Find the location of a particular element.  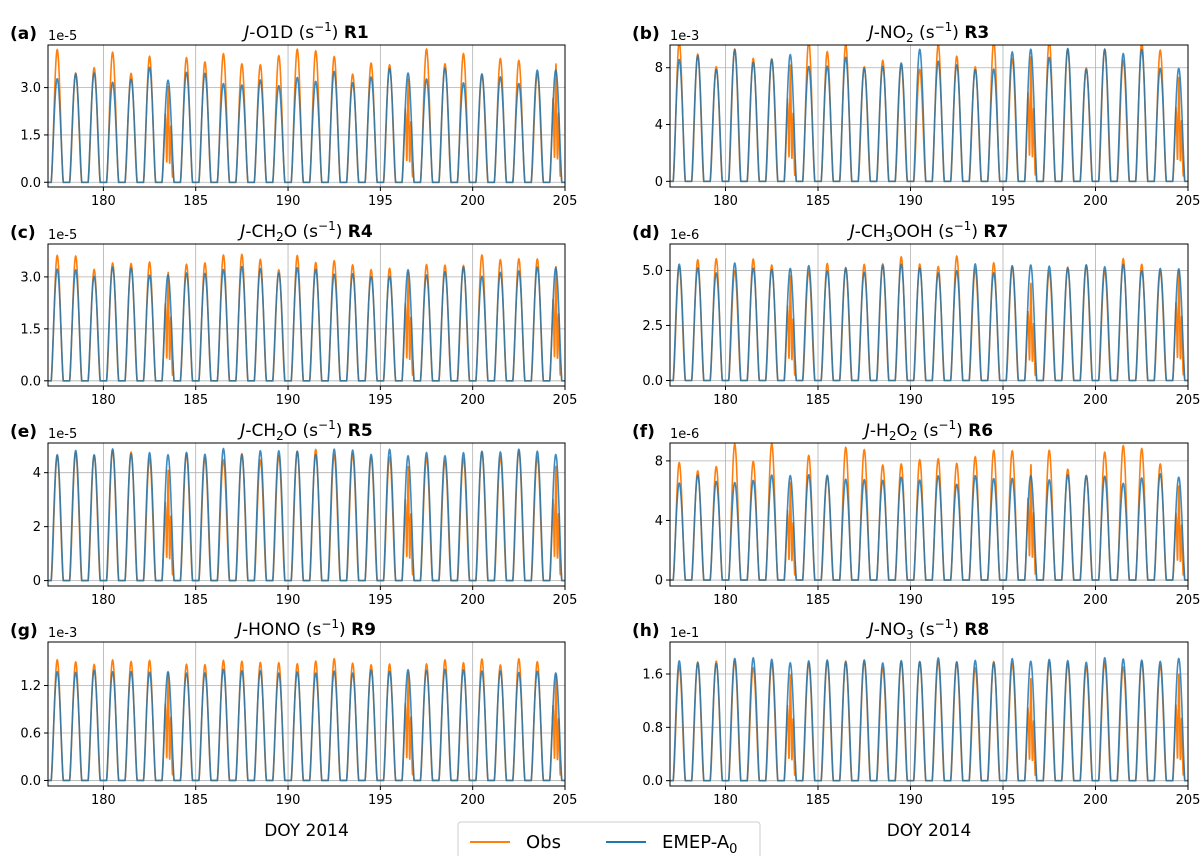

panel-letter: (e) is located at coordinates (23, 432).